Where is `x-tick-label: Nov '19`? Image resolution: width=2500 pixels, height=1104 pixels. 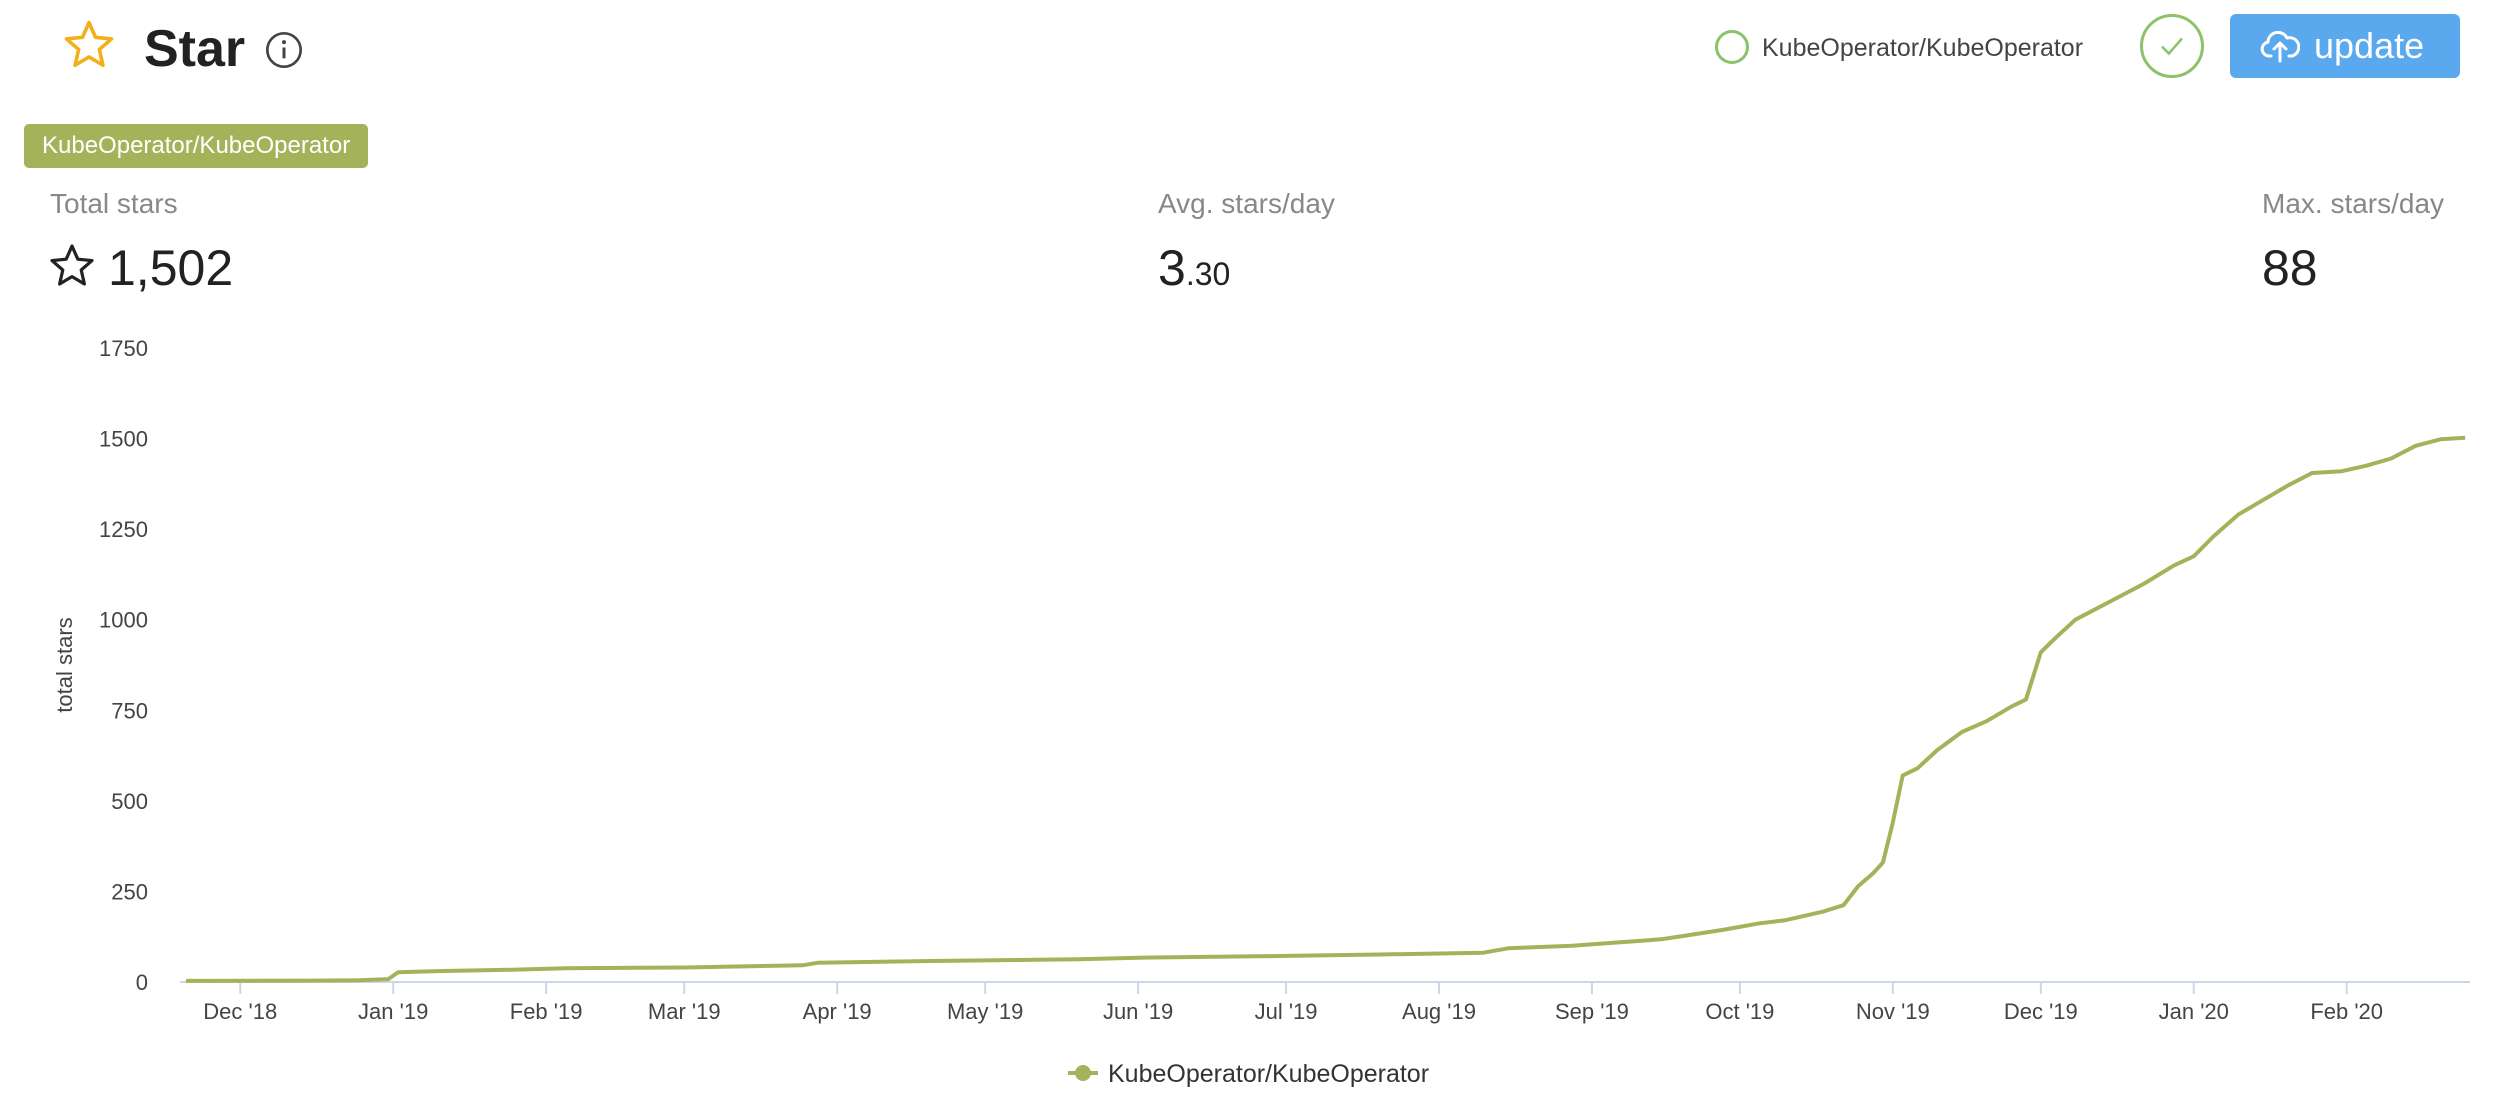 x-tick-label: Nov '19 is located at coordinates (1893, 1011).